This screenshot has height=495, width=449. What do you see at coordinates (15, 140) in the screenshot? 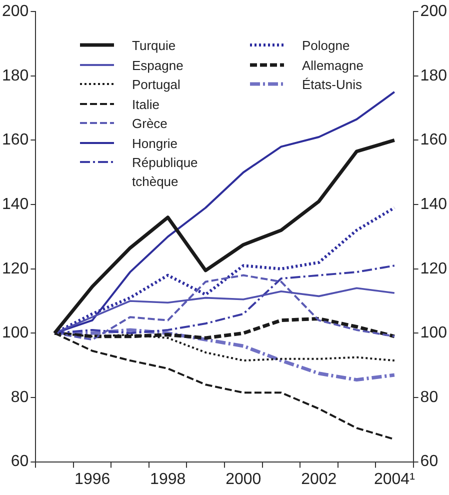
I see `y-tick-label: 160` at bounding box center [15, 140].